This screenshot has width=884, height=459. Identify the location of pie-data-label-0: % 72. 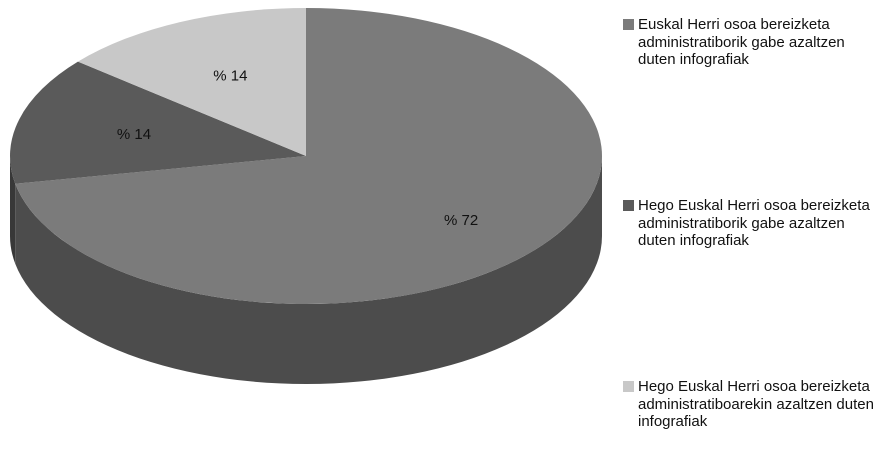
(461, 220).